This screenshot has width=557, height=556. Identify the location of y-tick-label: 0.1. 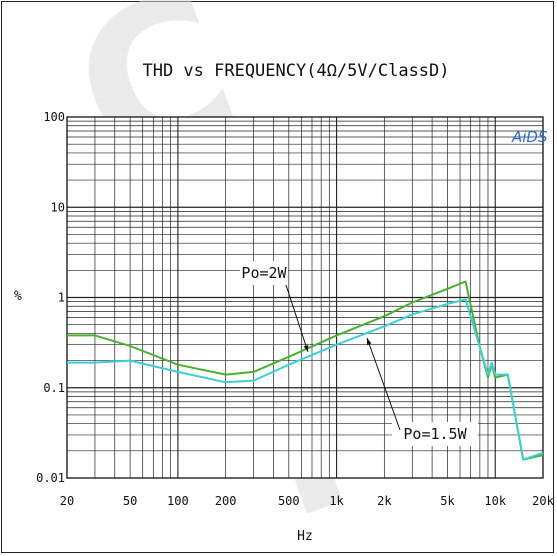
(54, 388).